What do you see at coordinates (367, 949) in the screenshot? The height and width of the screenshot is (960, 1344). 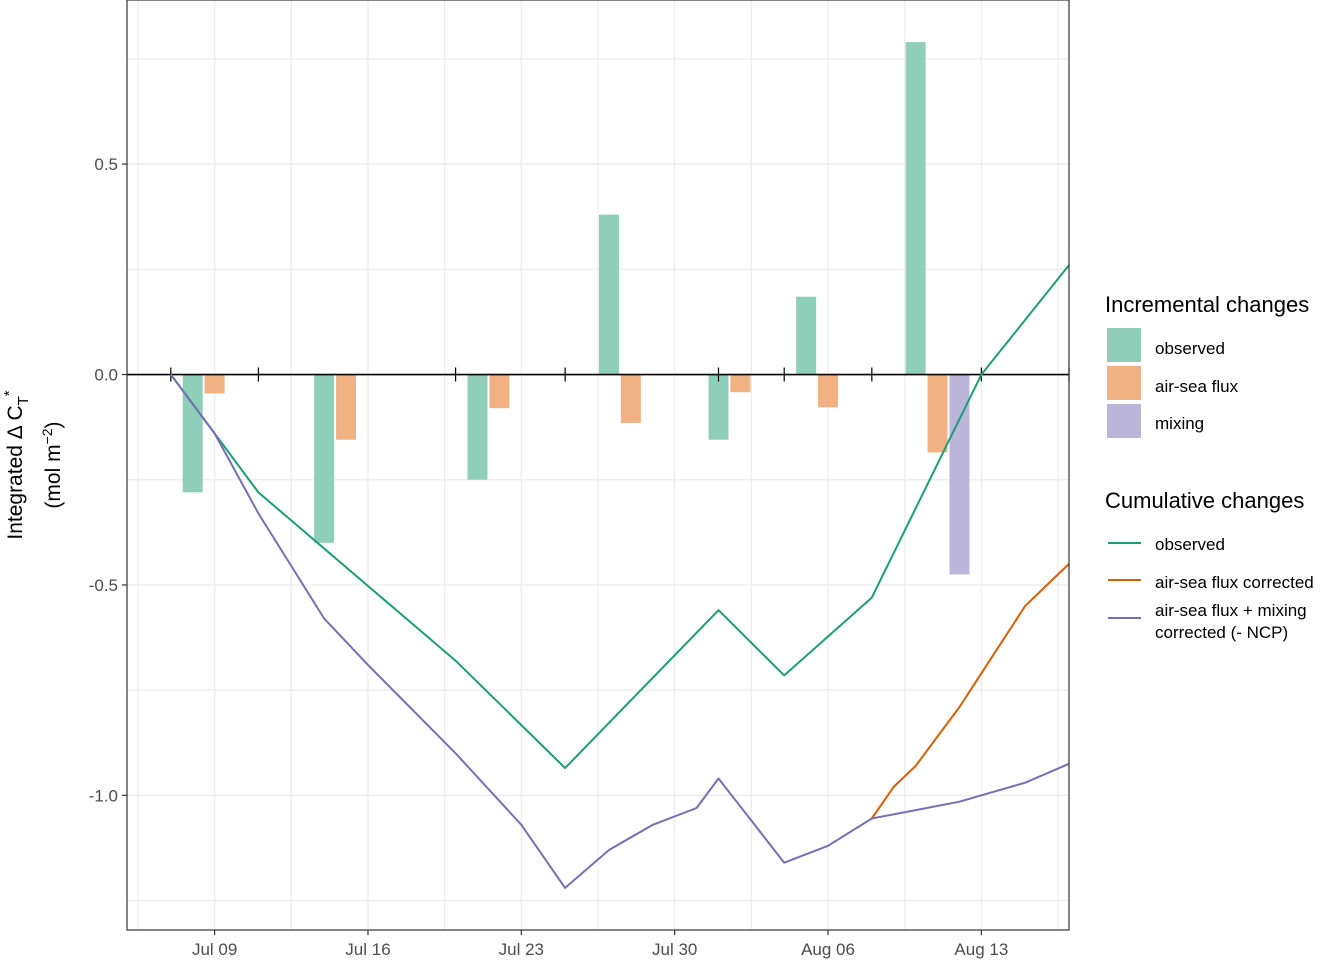 I see `x-tick-label: Jul 16` at bounding box center [367, 949].